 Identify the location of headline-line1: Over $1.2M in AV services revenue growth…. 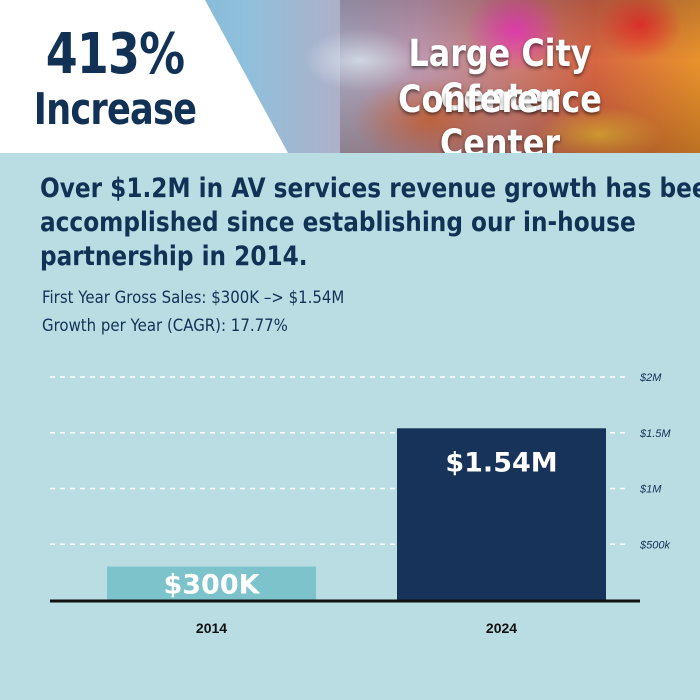
(370, 188).